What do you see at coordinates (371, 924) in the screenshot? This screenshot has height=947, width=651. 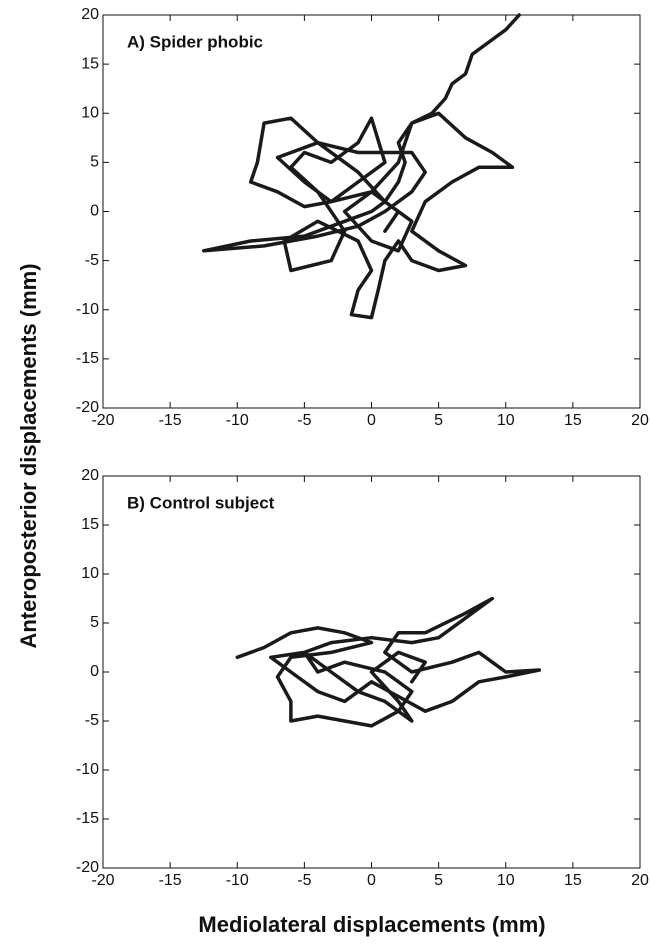 I see `x-axis-label: Mediolateral displacements (mm)` at bounding box center [371, 924].